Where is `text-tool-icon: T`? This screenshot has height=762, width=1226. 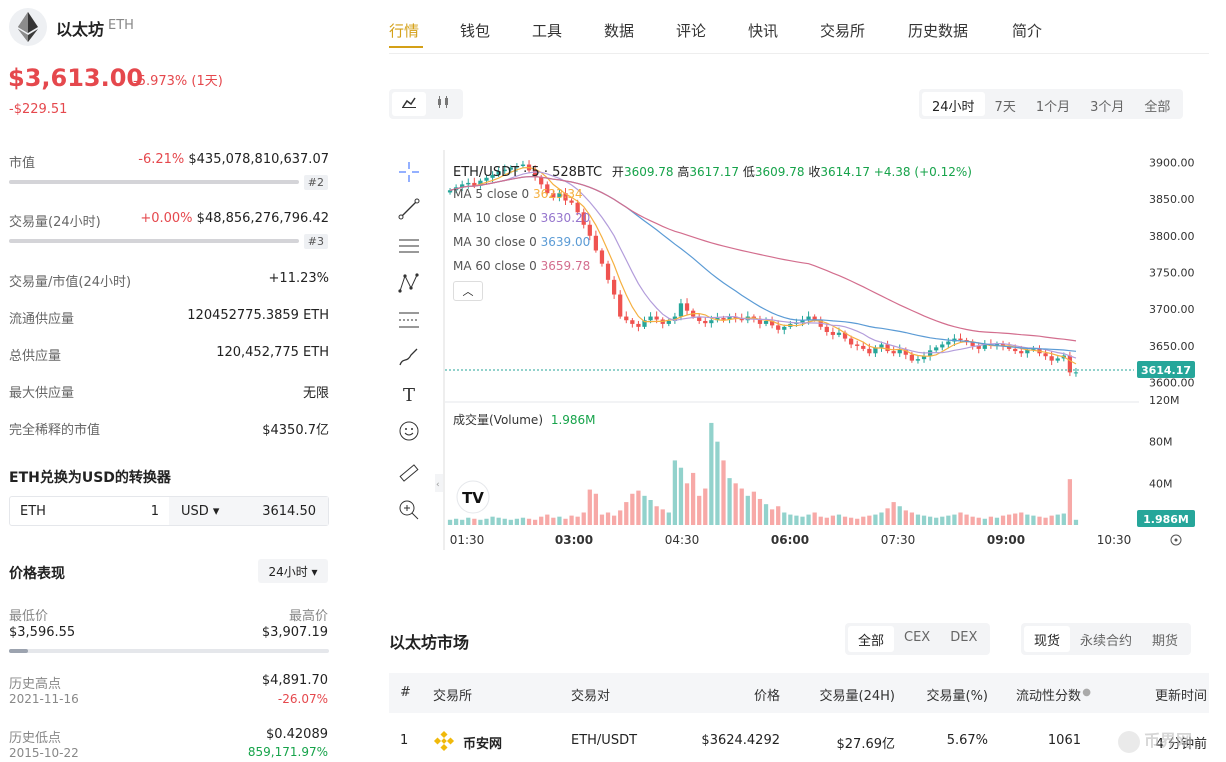 text-tool-icon: T is located at coordinates (415, 400).